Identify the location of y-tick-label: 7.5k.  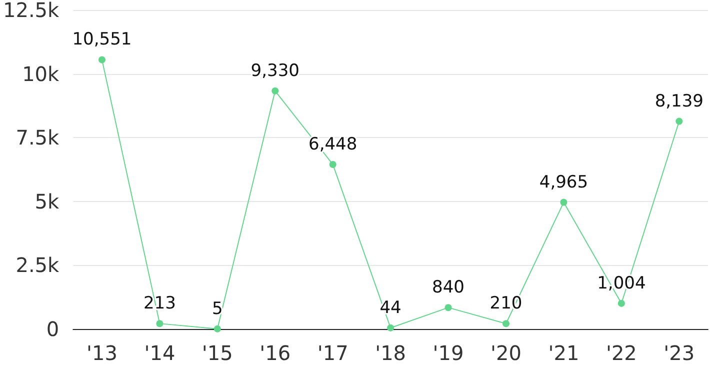
(38, 138).